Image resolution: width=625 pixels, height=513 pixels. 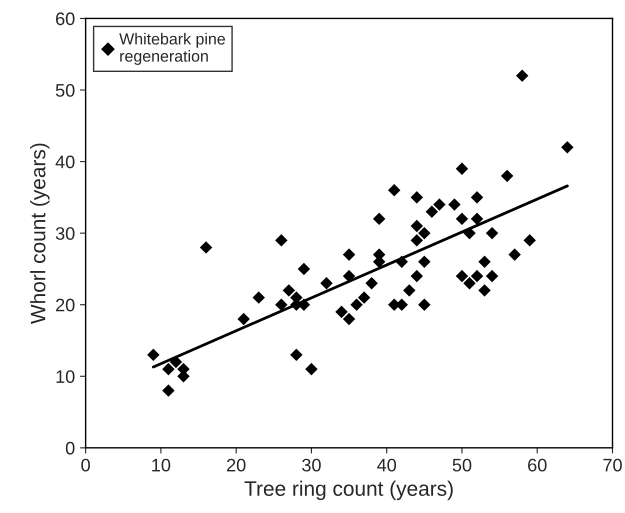 I want to click on y-tick-label: 20, so click(x=65, y=305).